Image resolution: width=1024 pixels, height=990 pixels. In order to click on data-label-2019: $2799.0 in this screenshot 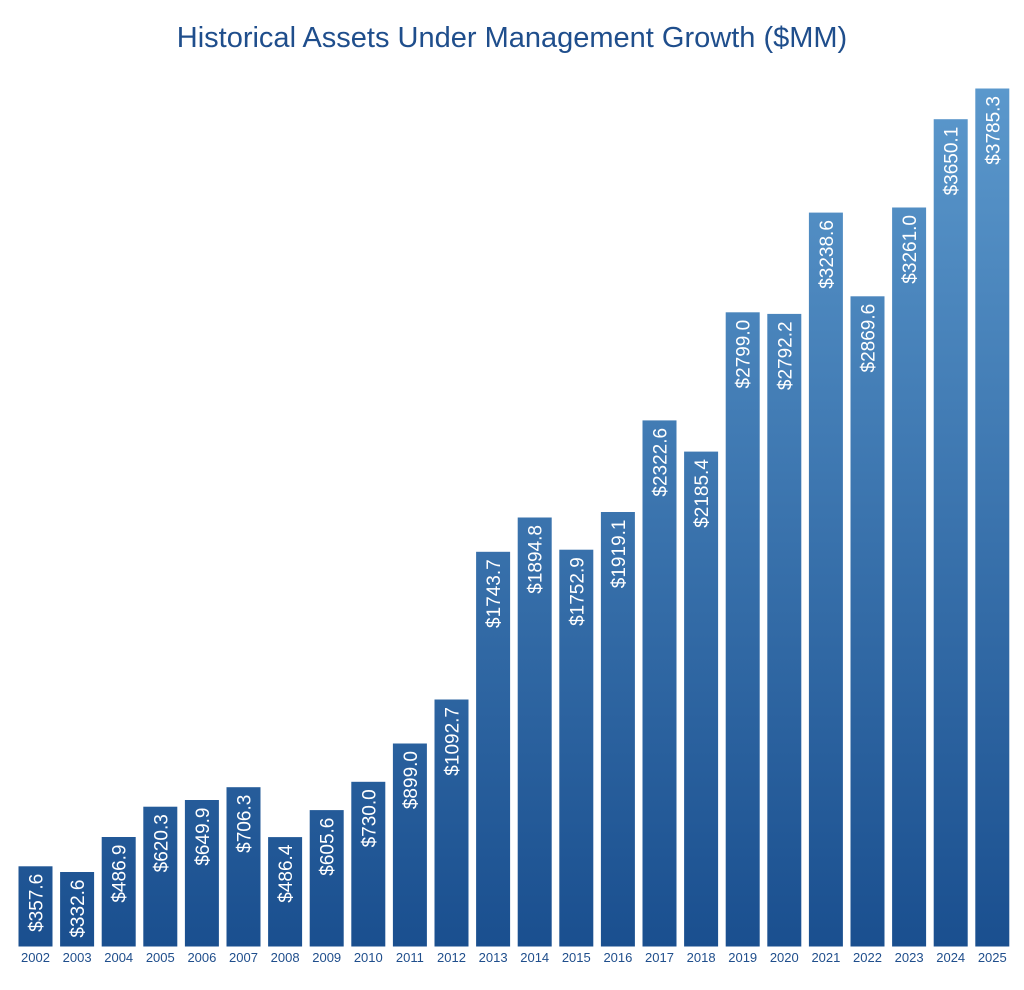, I will do `click(744, 354)`.